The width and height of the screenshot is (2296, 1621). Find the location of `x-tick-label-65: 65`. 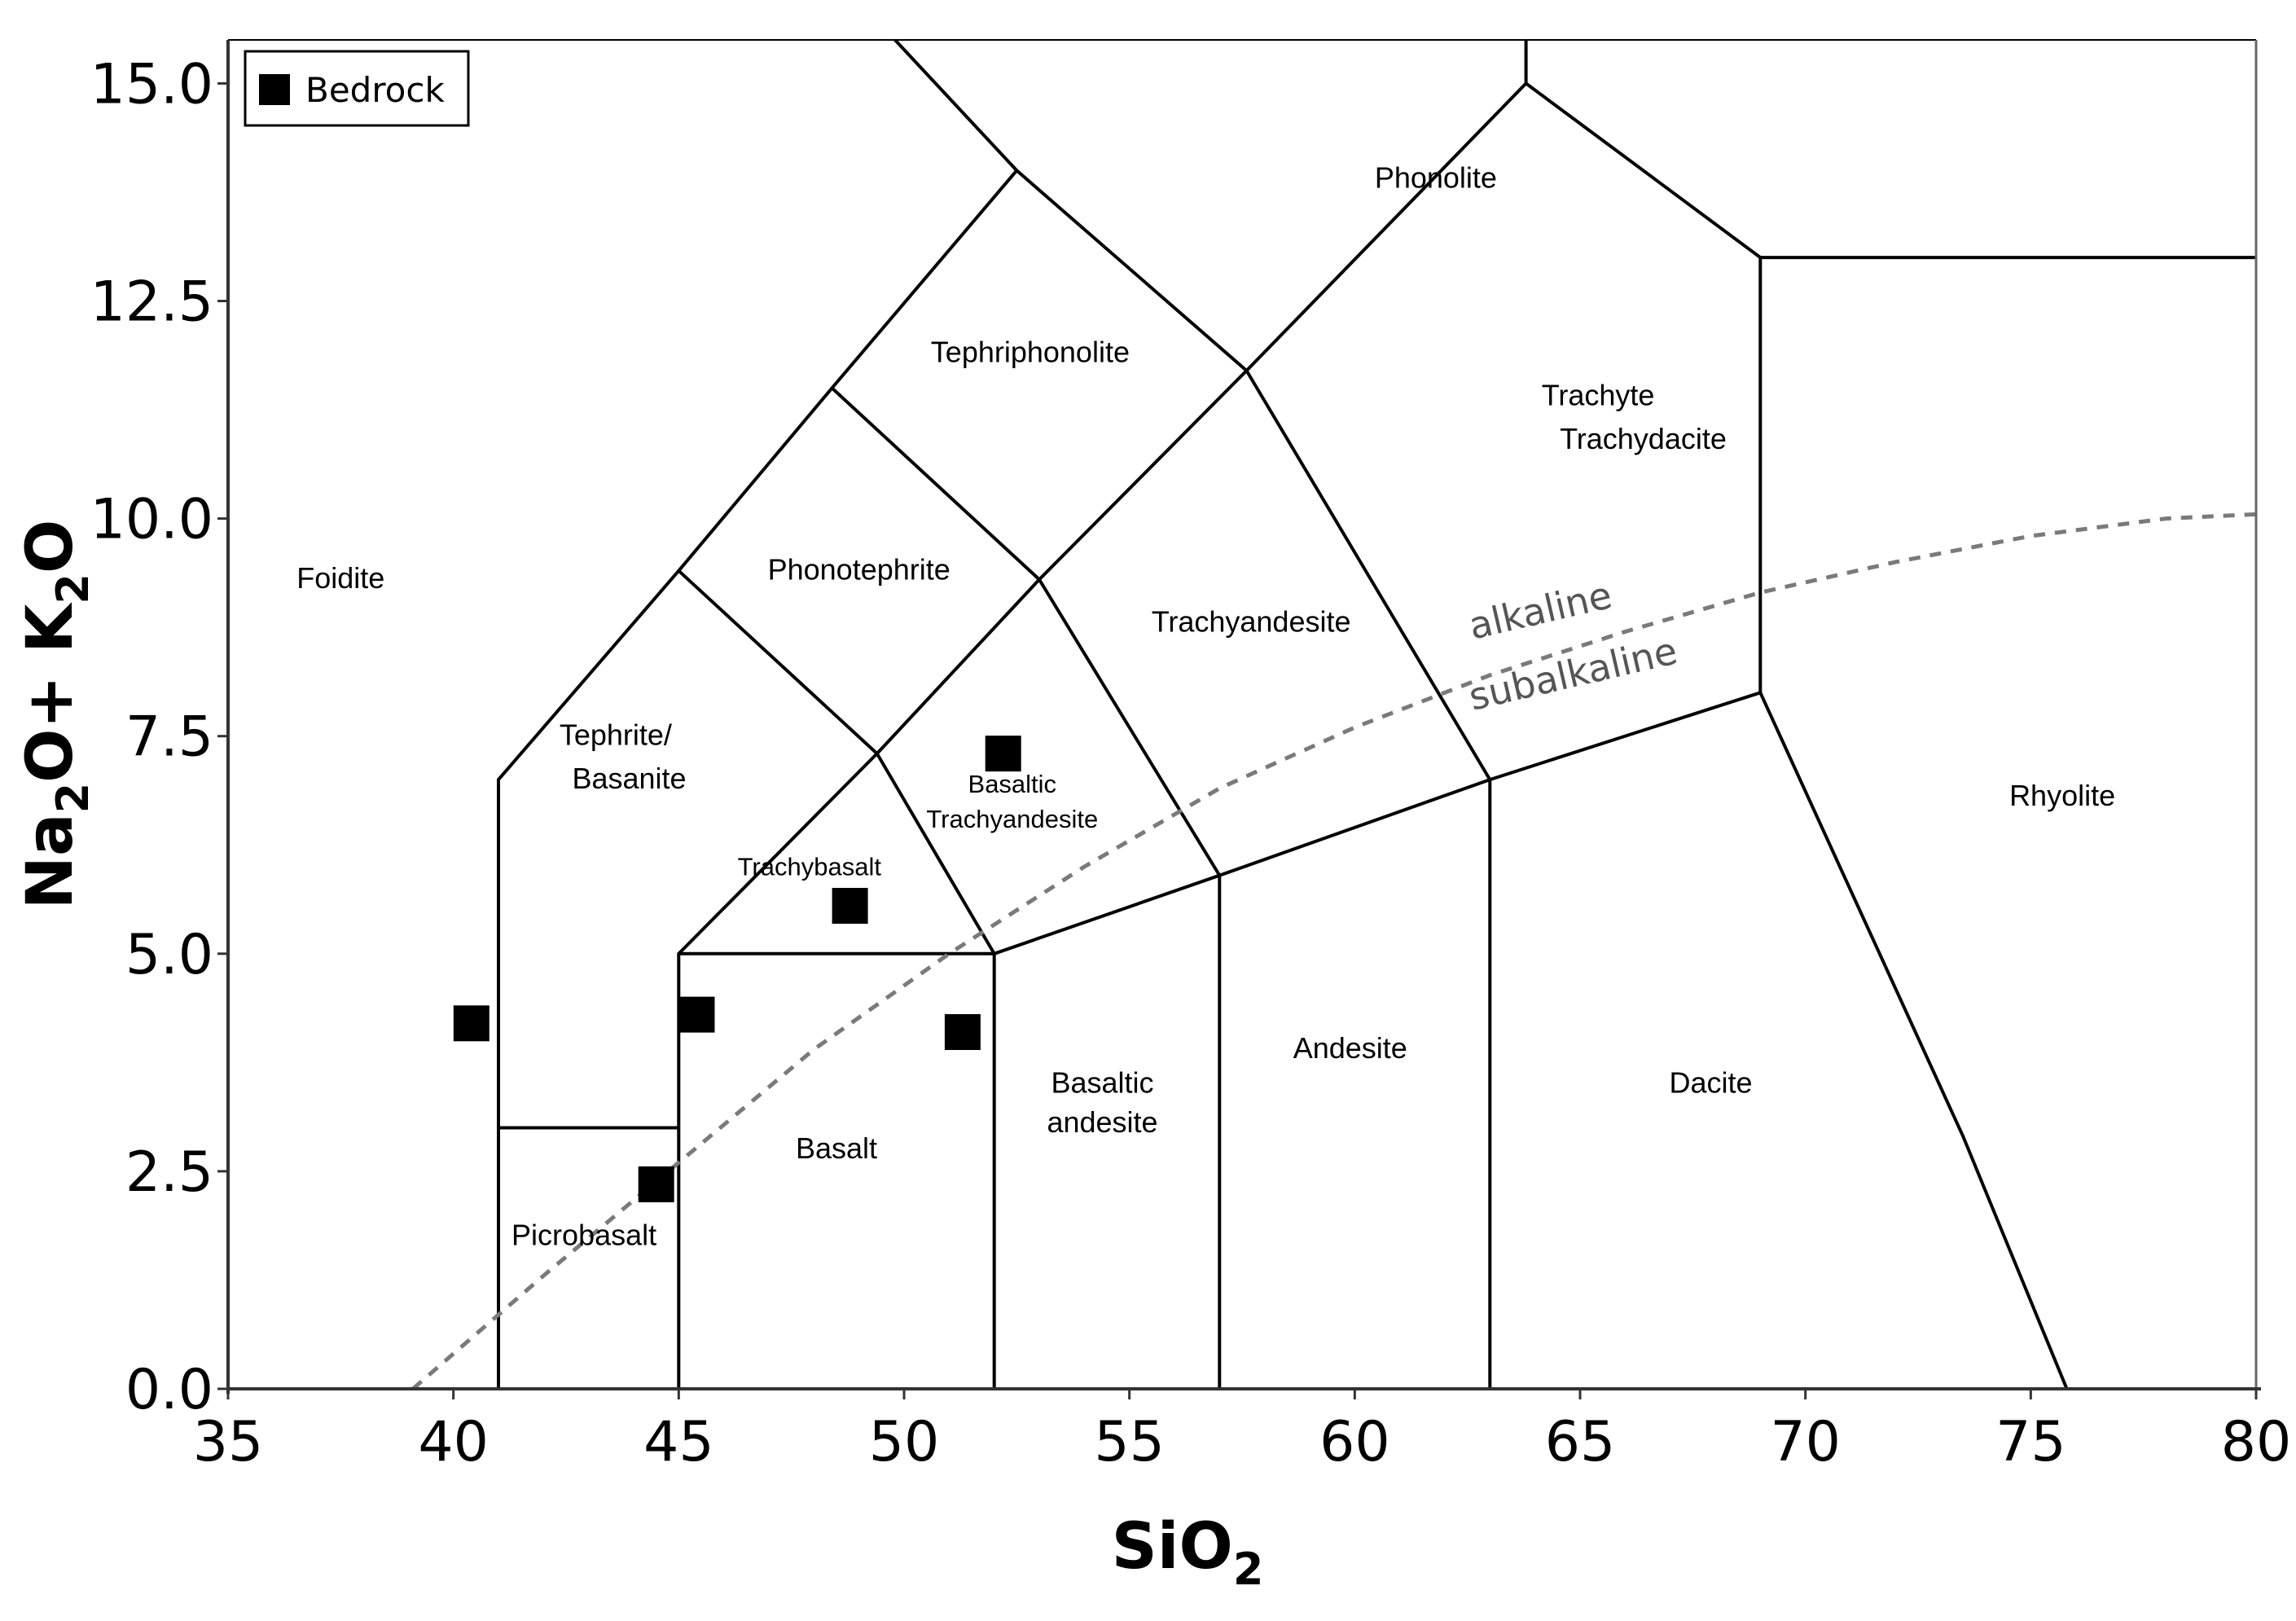

x-tick-label-65: 65 is located at coordinates (1580, 1442).